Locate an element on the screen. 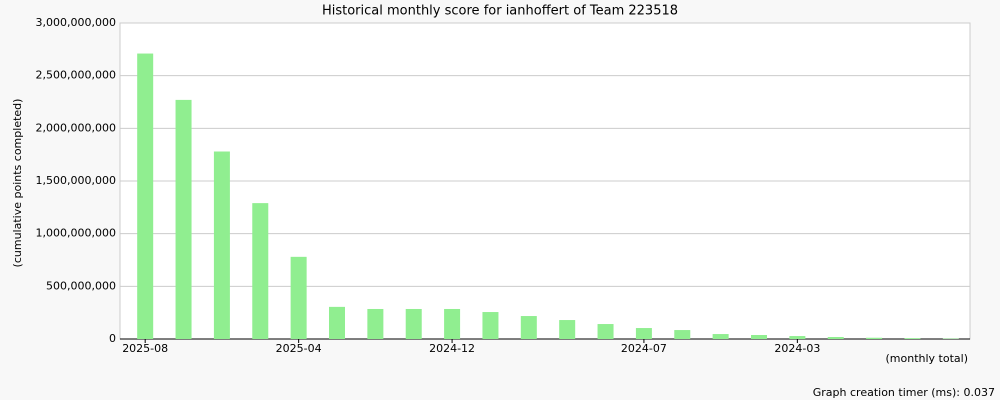 The image size is (1000, 400). y-tick-label: 2,000,000,000 is located at coordinates (76, 127).